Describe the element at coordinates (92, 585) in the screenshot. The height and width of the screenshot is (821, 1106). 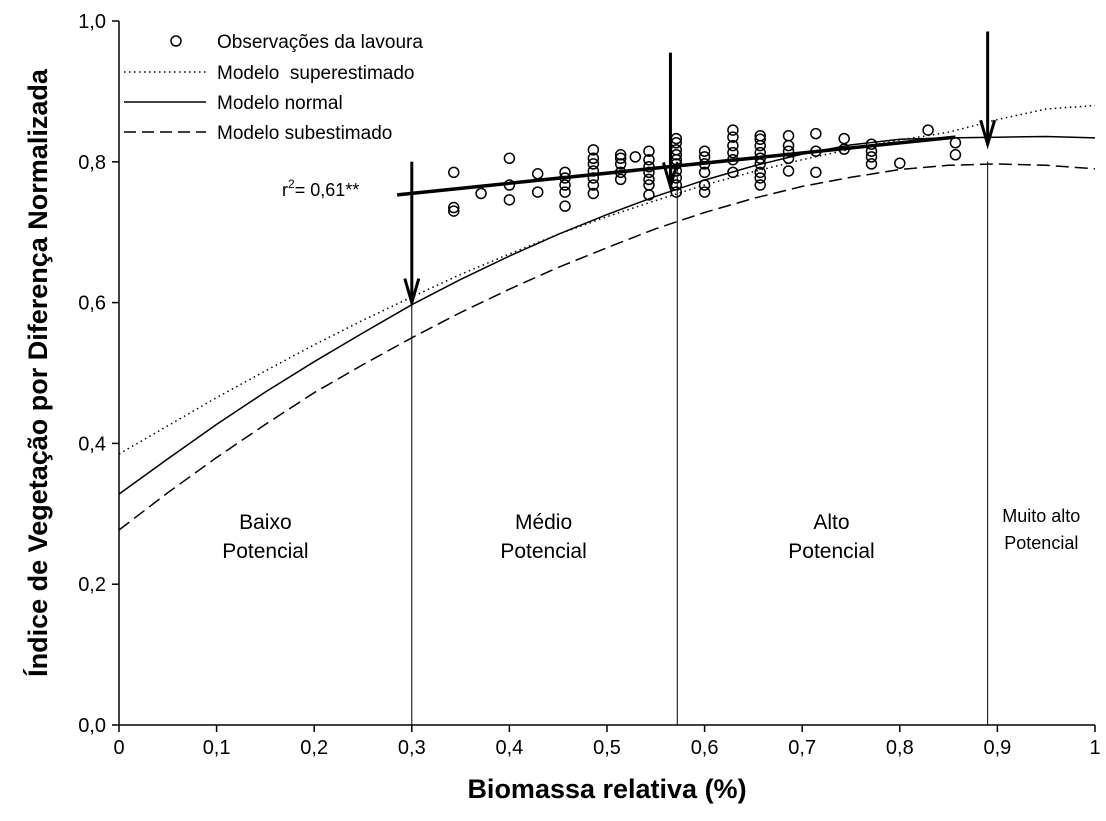
I see `y-tick-label: 0,2` at that location.